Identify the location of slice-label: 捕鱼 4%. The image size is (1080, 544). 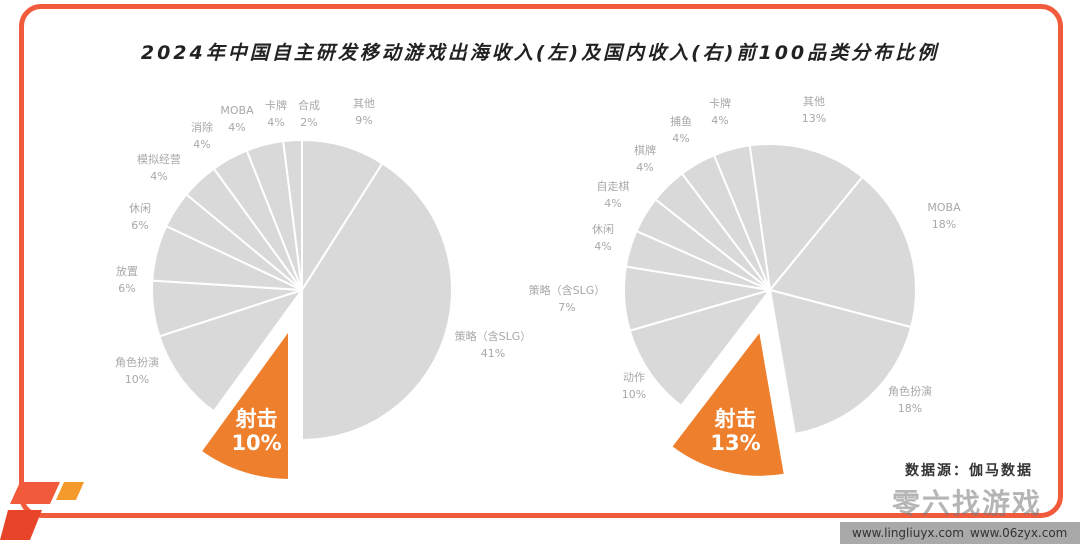
(681, 129).